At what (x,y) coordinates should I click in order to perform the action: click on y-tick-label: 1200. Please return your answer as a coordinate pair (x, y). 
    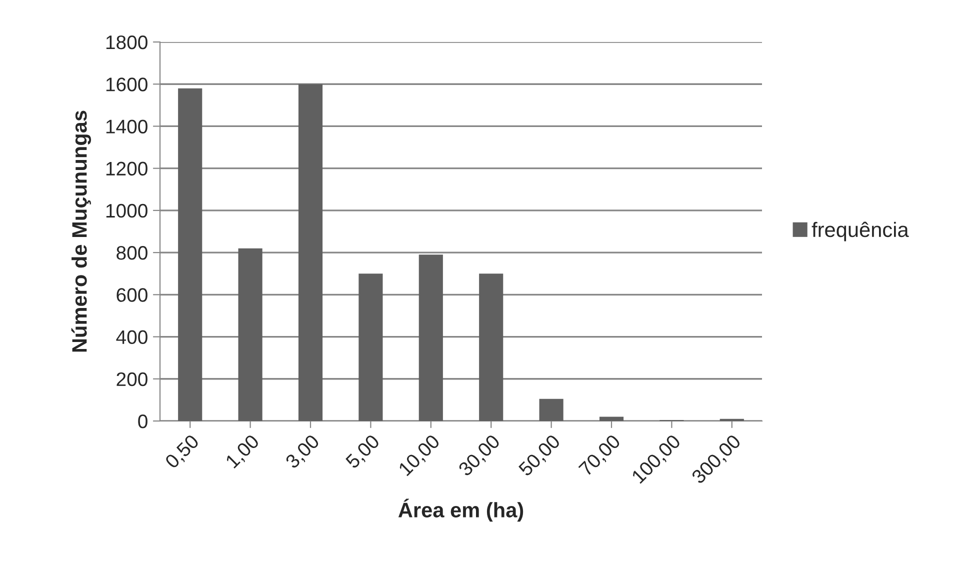
    Looking at the image, I should click on (127, 169).